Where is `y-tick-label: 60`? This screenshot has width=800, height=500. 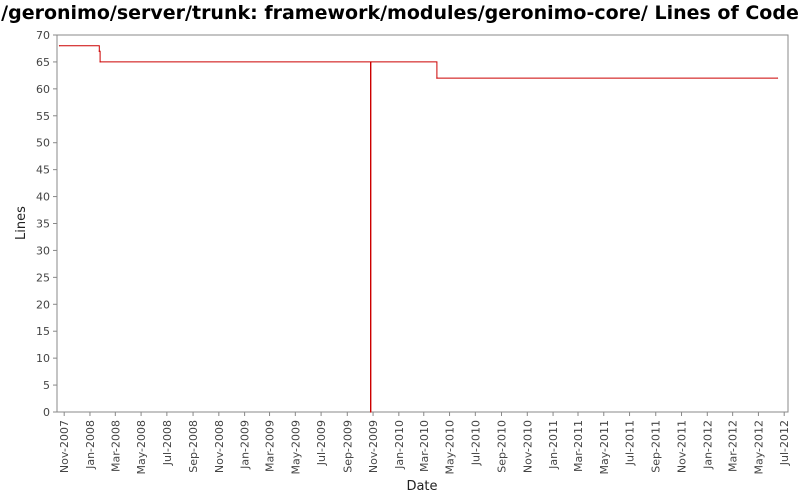 y-tick-label: 60 is located at coordinates (43, 89).